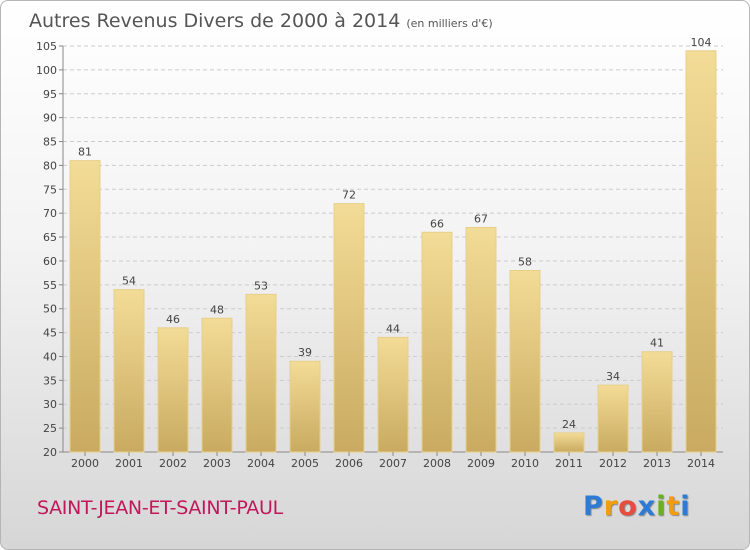 This screenshot has height=550, width=750. What do you see at coordinates (525, 463) in the screenshot?
I see `x-tick-label: 2010` at bounding box center [525, 463].